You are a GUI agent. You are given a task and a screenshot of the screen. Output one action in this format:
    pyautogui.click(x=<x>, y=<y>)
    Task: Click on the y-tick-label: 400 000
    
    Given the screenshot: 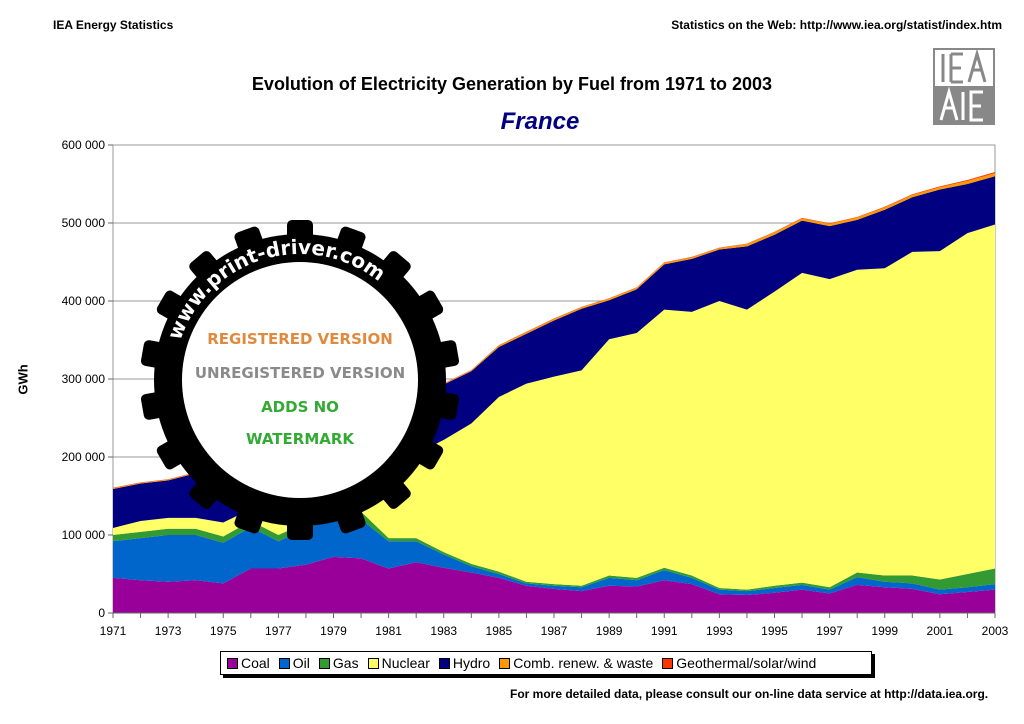 What is the action you would take?
    pyautogui.click(x=84, y=301)
    